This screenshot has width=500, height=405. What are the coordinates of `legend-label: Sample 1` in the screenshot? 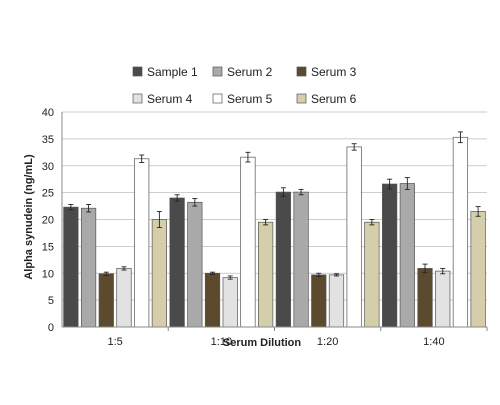 It's located at (172, 72).